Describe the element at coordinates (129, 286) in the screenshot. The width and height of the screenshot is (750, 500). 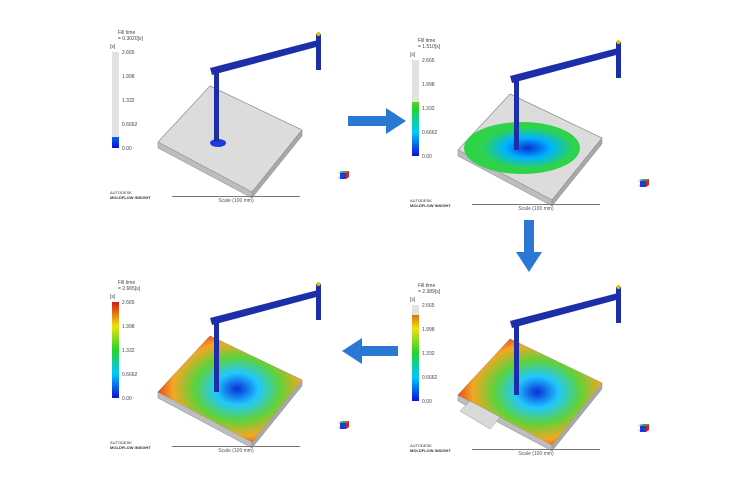
I see `legend-title: Fill time = 2.665[s]` at that location.